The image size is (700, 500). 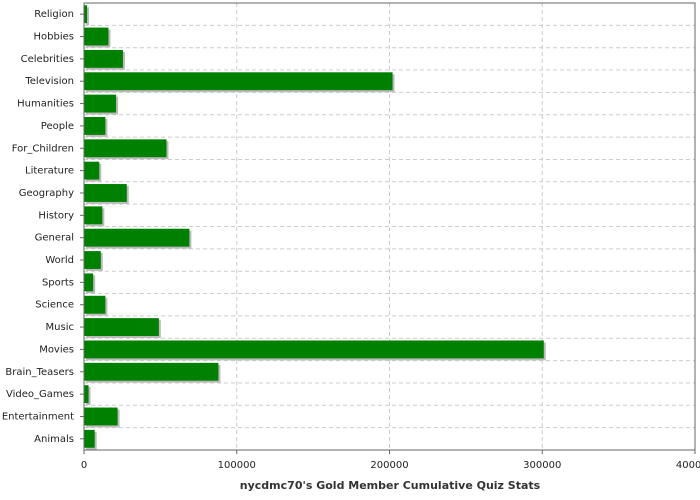 I want to click on y-tick-label: World, so click(x=59, y=260).